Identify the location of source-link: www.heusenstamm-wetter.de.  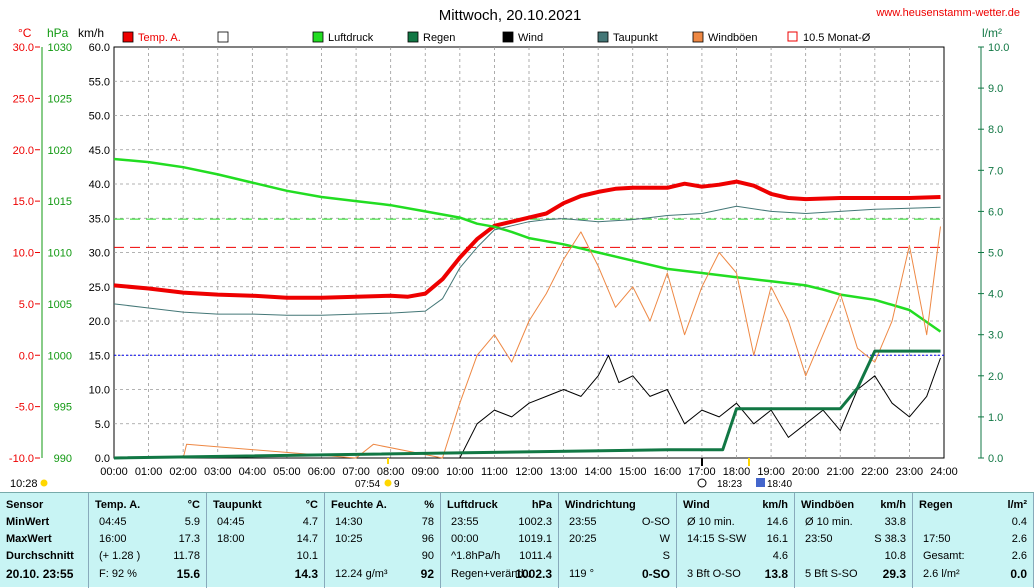
(947, 13).